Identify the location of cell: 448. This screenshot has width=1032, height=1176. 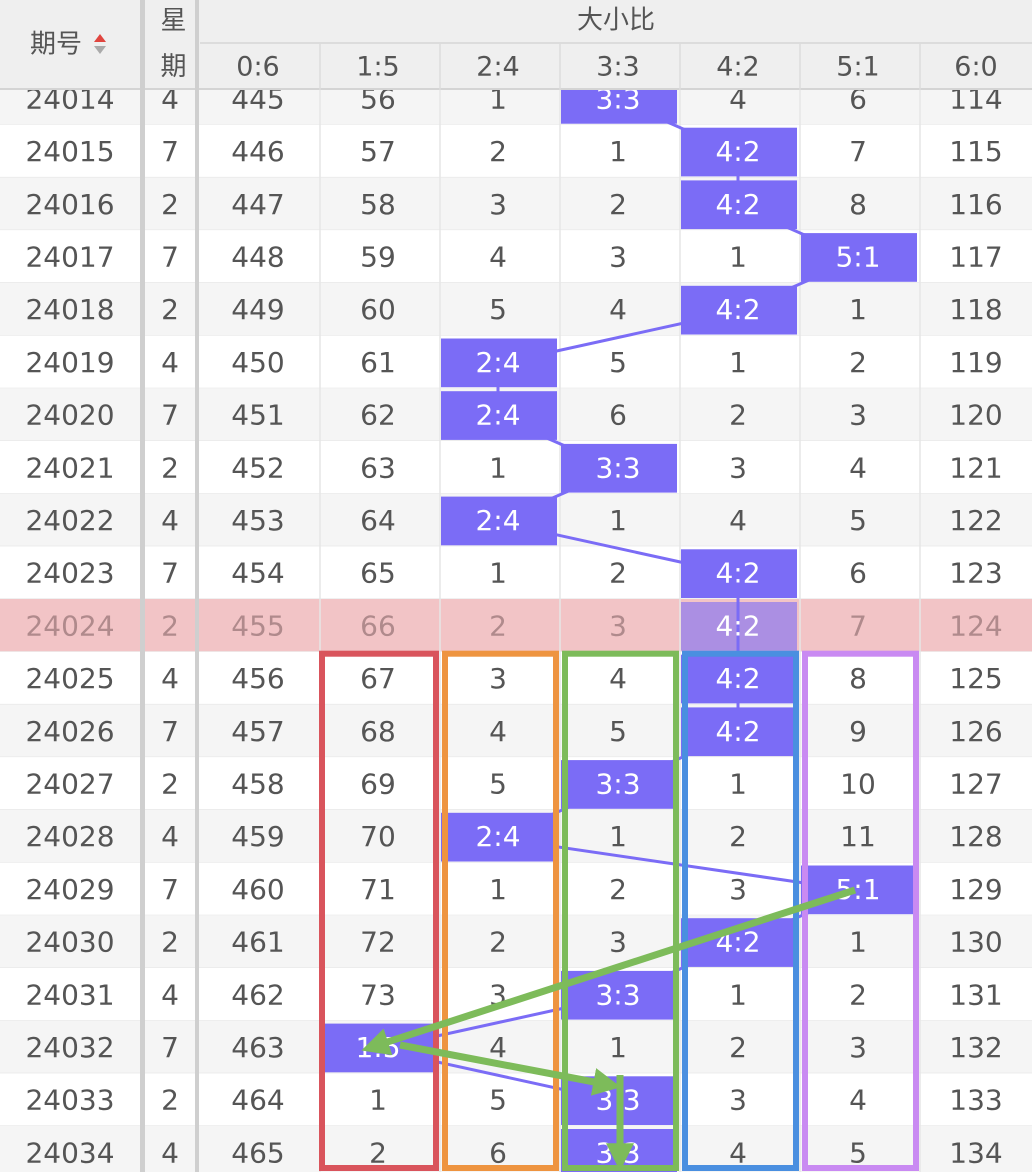
(257, 256).